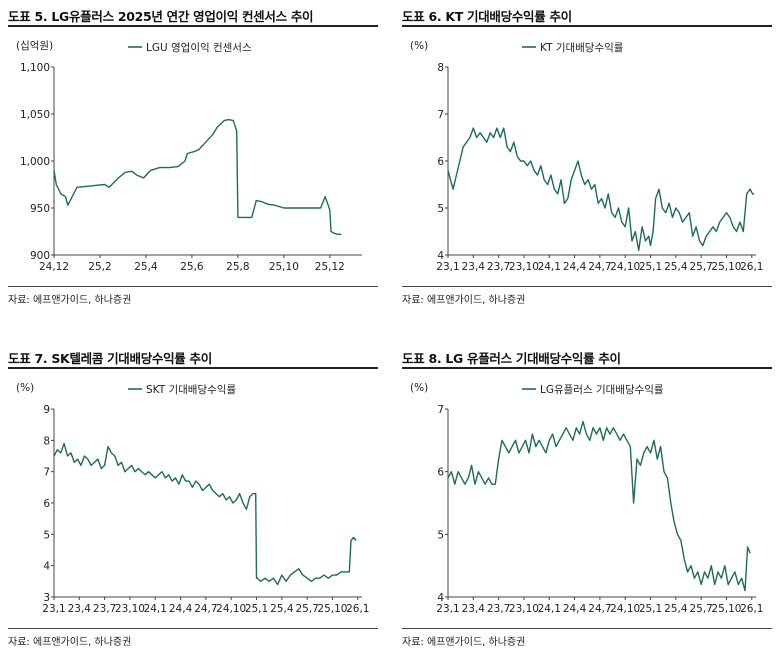  What do you see at coordinates (46, 598) in the screenshot?
I see `y-tick-label: 3` at bounding box center [46, 598].